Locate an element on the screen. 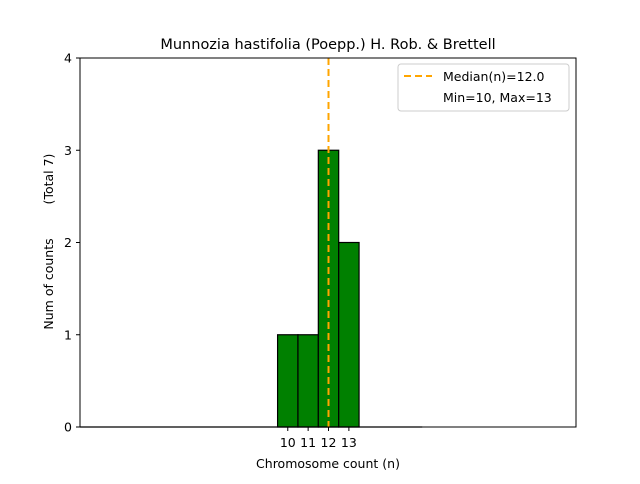  y-tick-label: 1 is located at coordinates (68, 334).